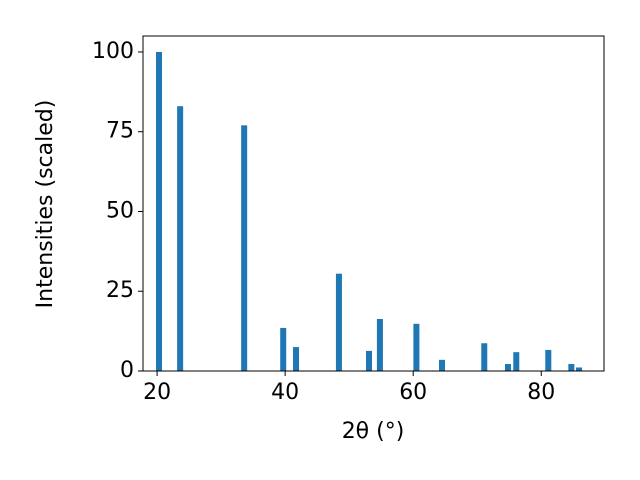 The width and height of the screenshot is (640, 480). I want to click on x-tick-label: 20, so click(157, 392).